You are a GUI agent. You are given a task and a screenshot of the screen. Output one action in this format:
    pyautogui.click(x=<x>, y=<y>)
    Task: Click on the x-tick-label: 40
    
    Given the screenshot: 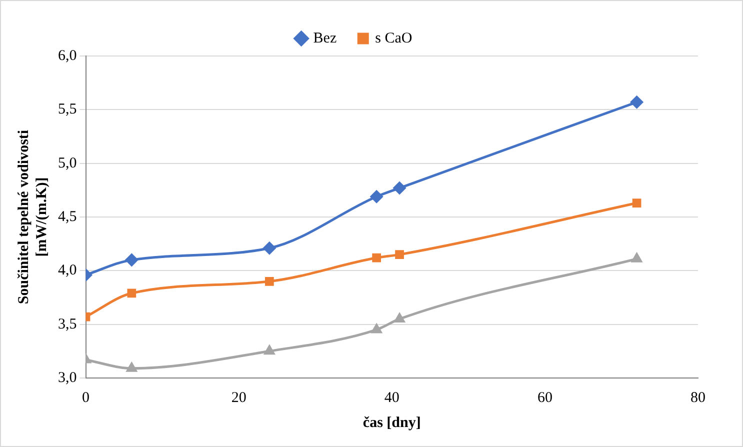 What is the action you would take?
    pyautogui.click(x=392, y=398)
    